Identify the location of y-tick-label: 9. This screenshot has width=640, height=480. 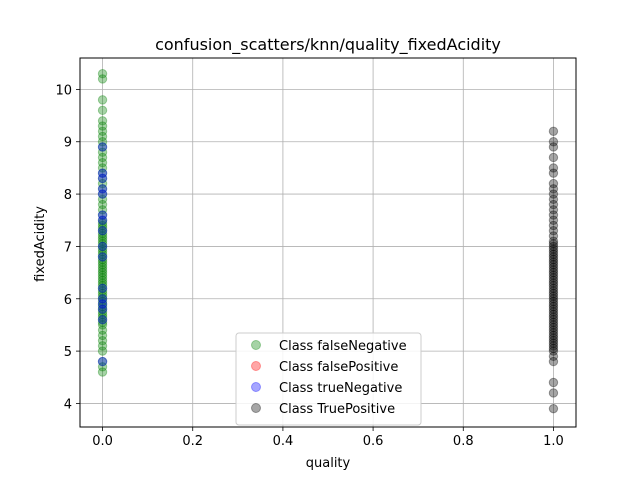
(68, 143).